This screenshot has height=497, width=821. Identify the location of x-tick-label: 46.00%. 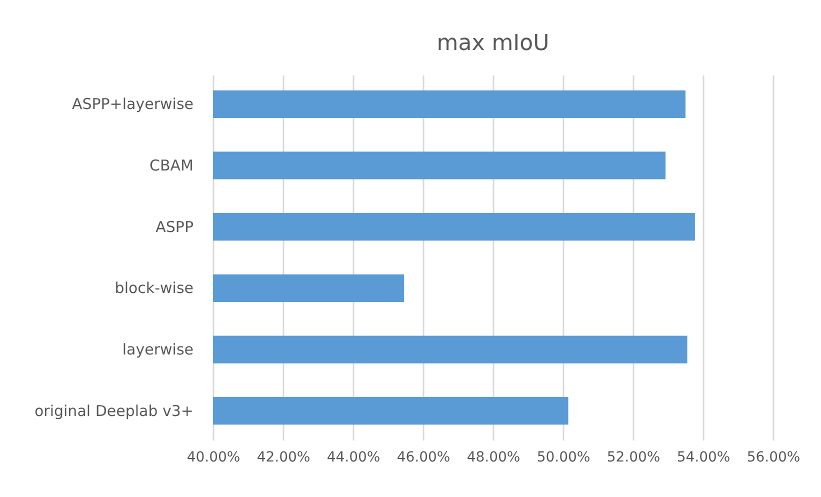
(423, 458).